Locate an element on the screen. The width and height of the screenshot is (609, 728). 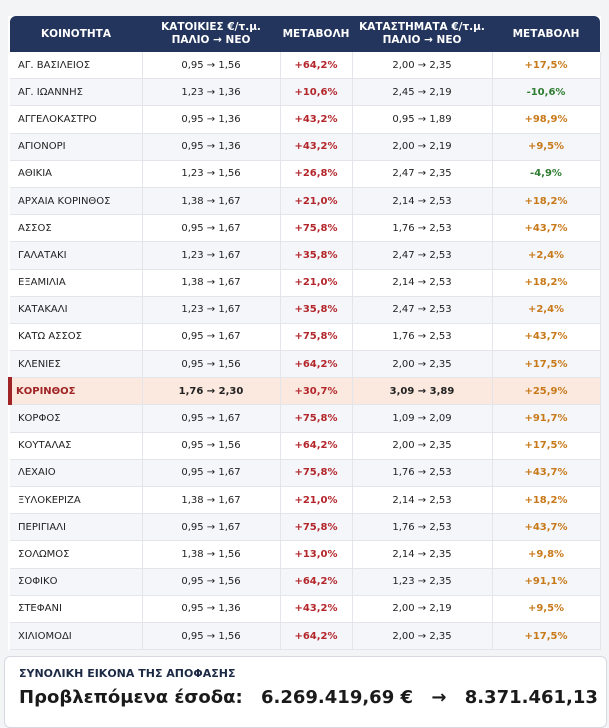
table-cell: 2,00 → 2,19 is located at coordinates (422, 609).